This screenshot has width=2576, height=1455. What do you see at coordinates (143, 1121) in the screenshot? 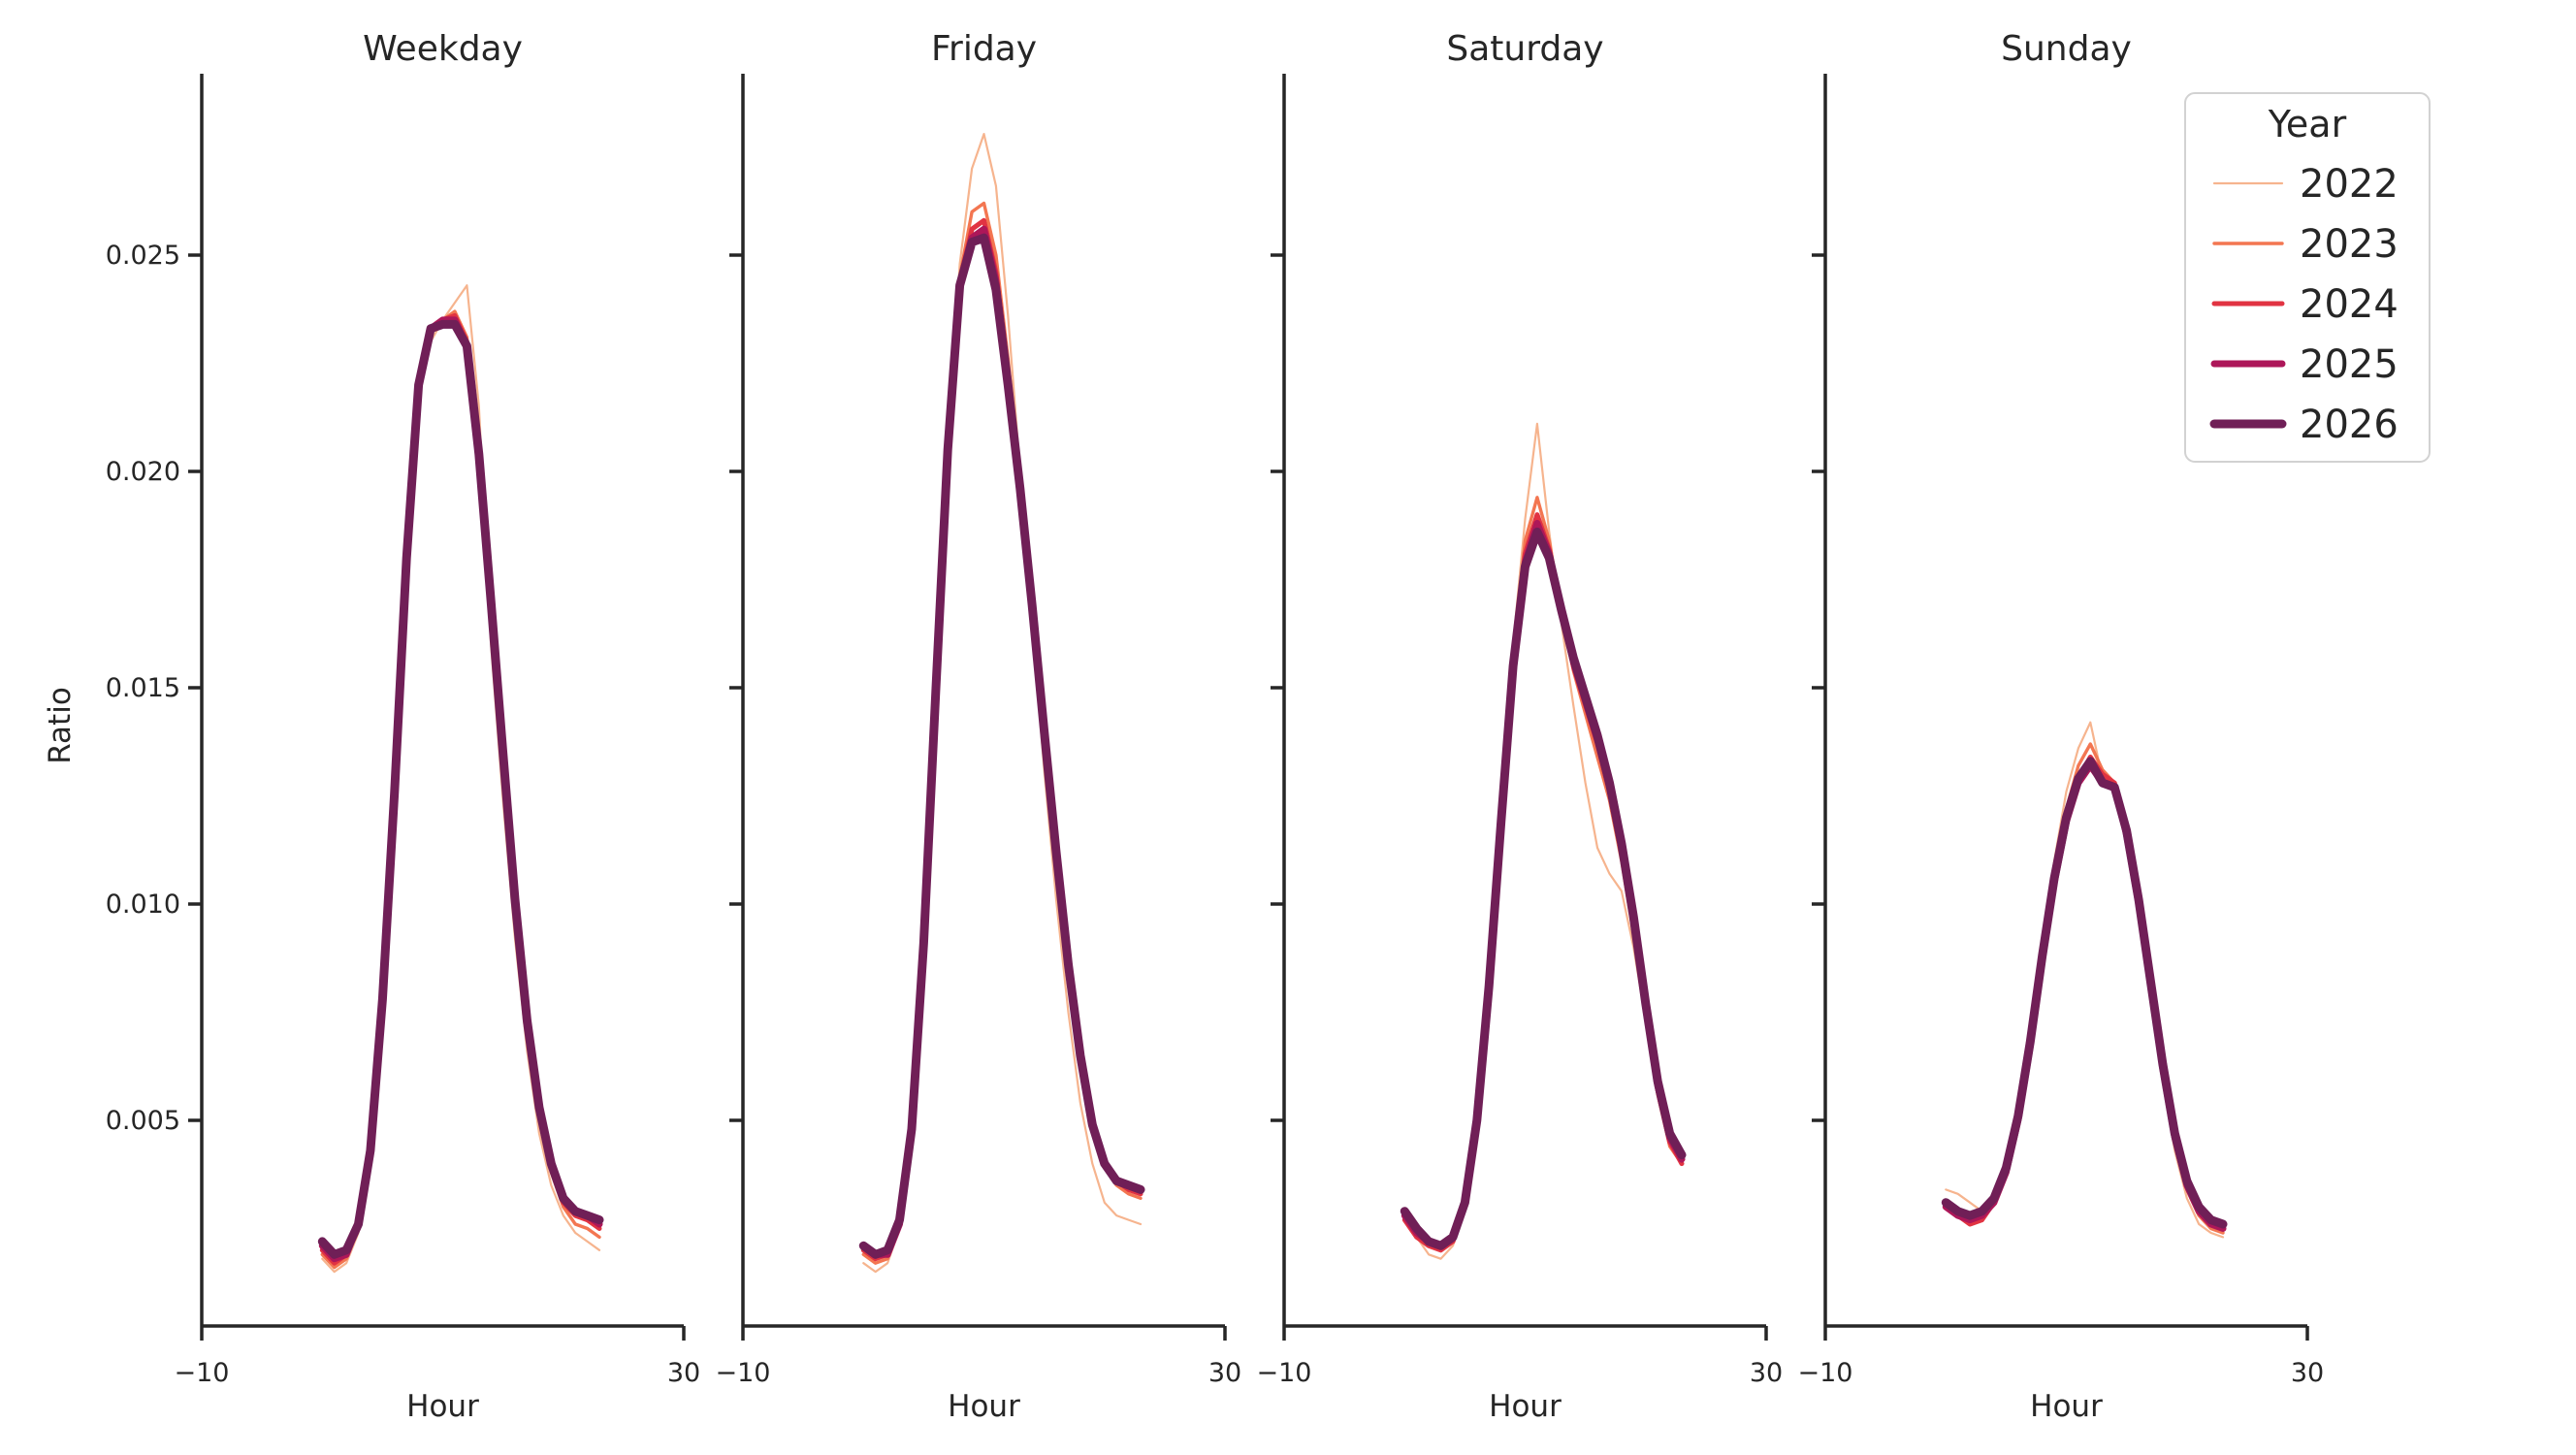
I see `y-tick-label: 0.005` at bounding box center [143, 1121].